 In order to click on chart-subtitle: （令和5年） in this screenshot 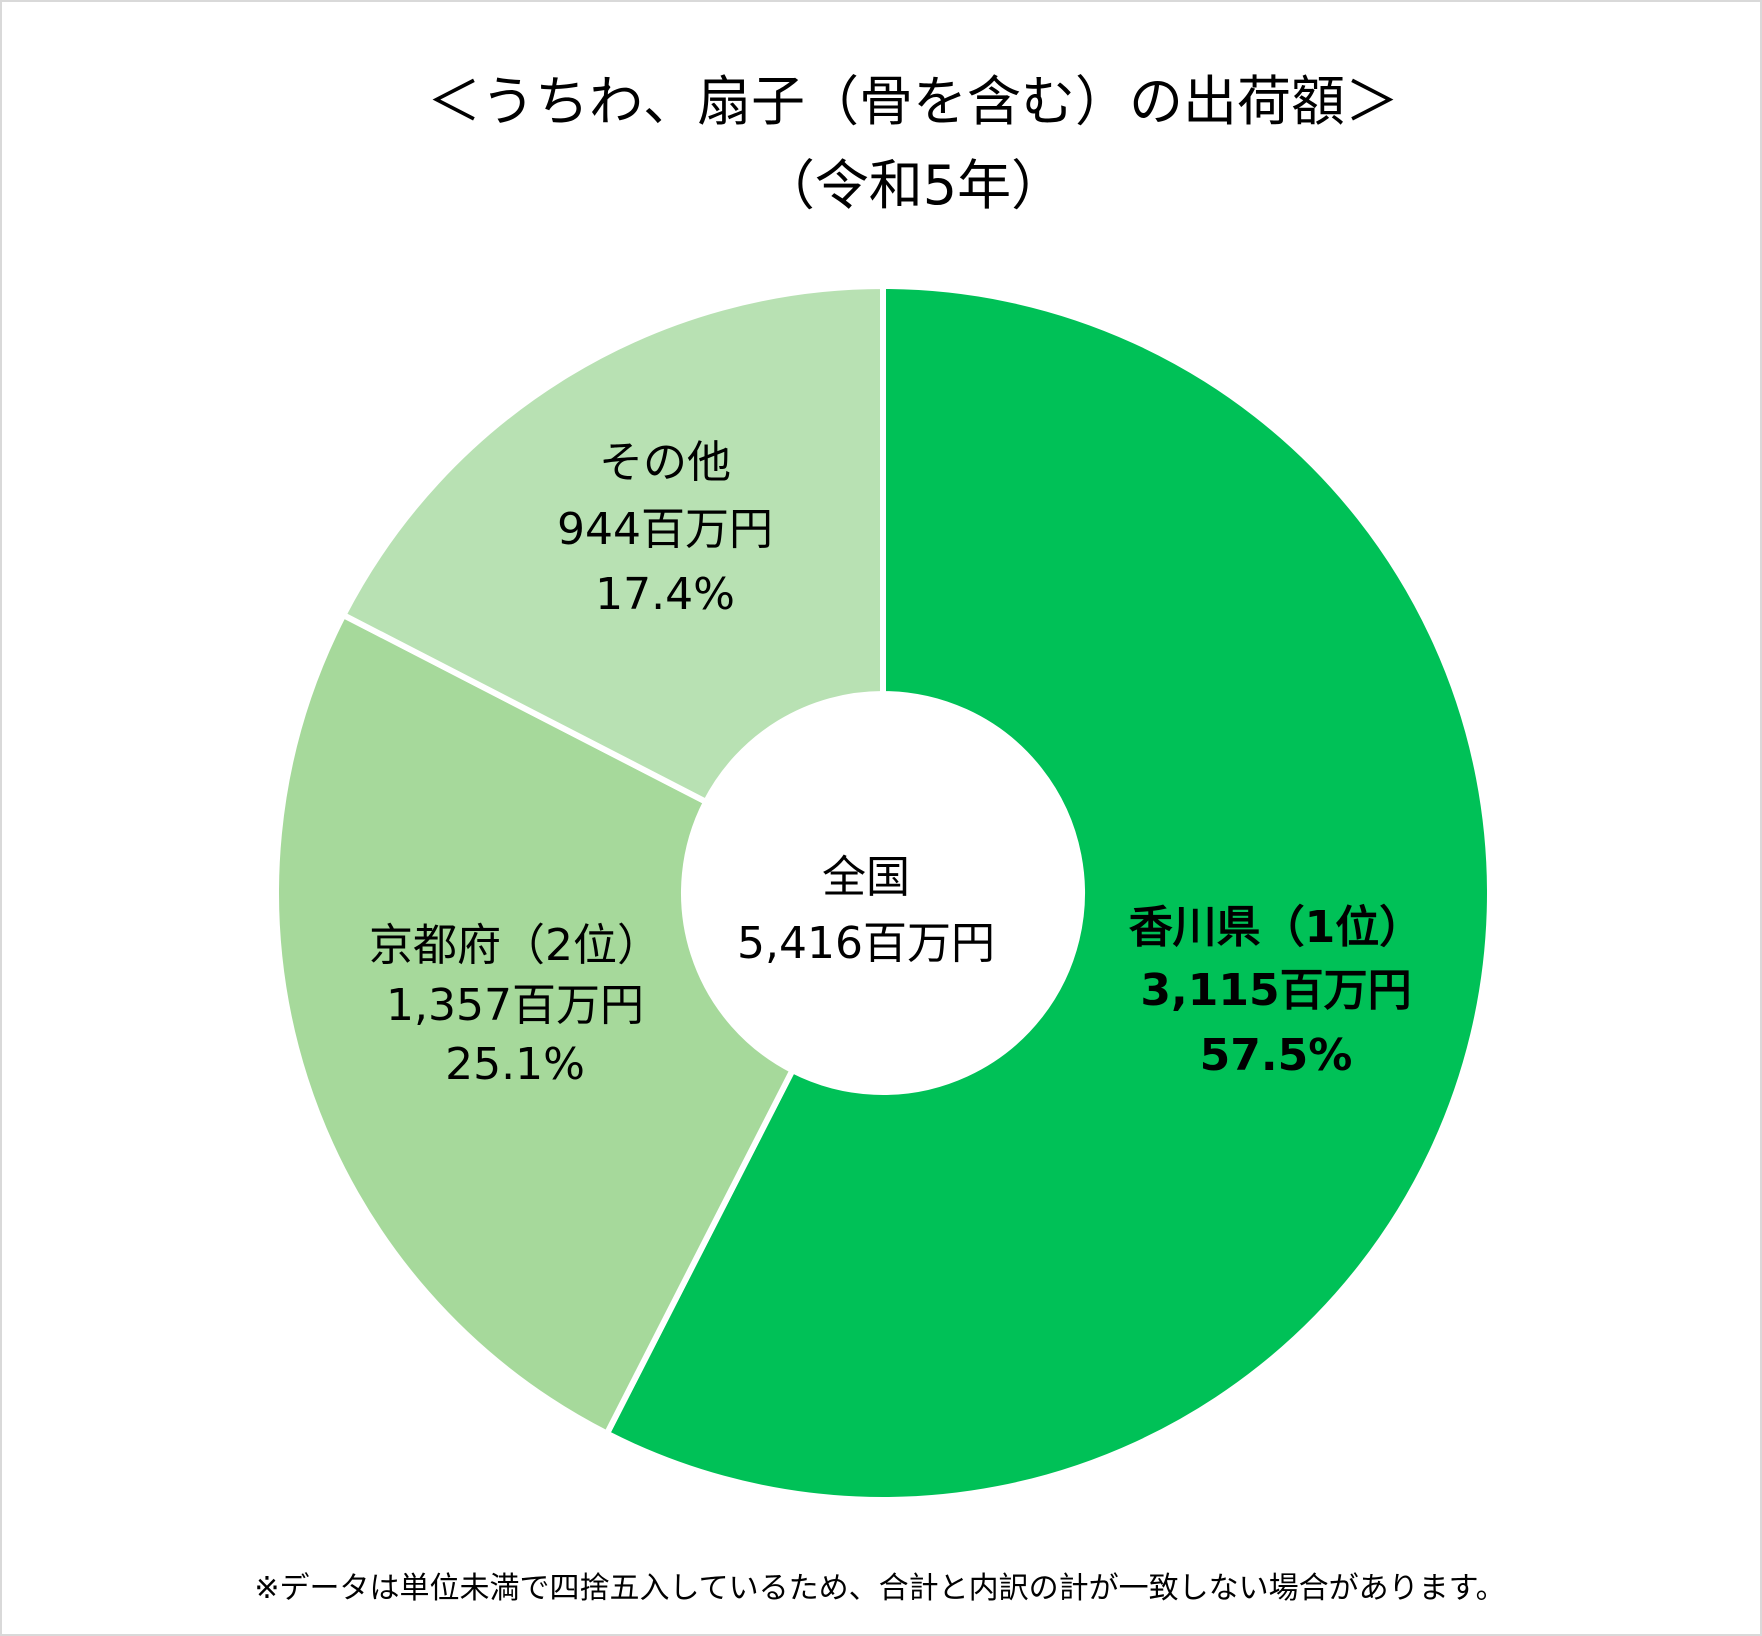, I will do `click(913, 185)`.